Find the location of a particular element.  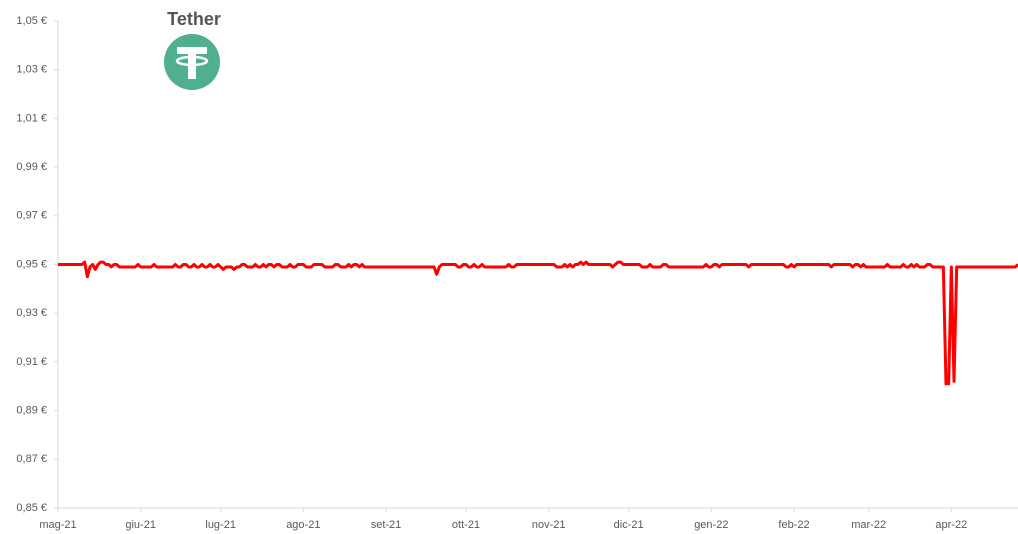

y-tick-label: 0,93 € is located at coordinates (31, 313).